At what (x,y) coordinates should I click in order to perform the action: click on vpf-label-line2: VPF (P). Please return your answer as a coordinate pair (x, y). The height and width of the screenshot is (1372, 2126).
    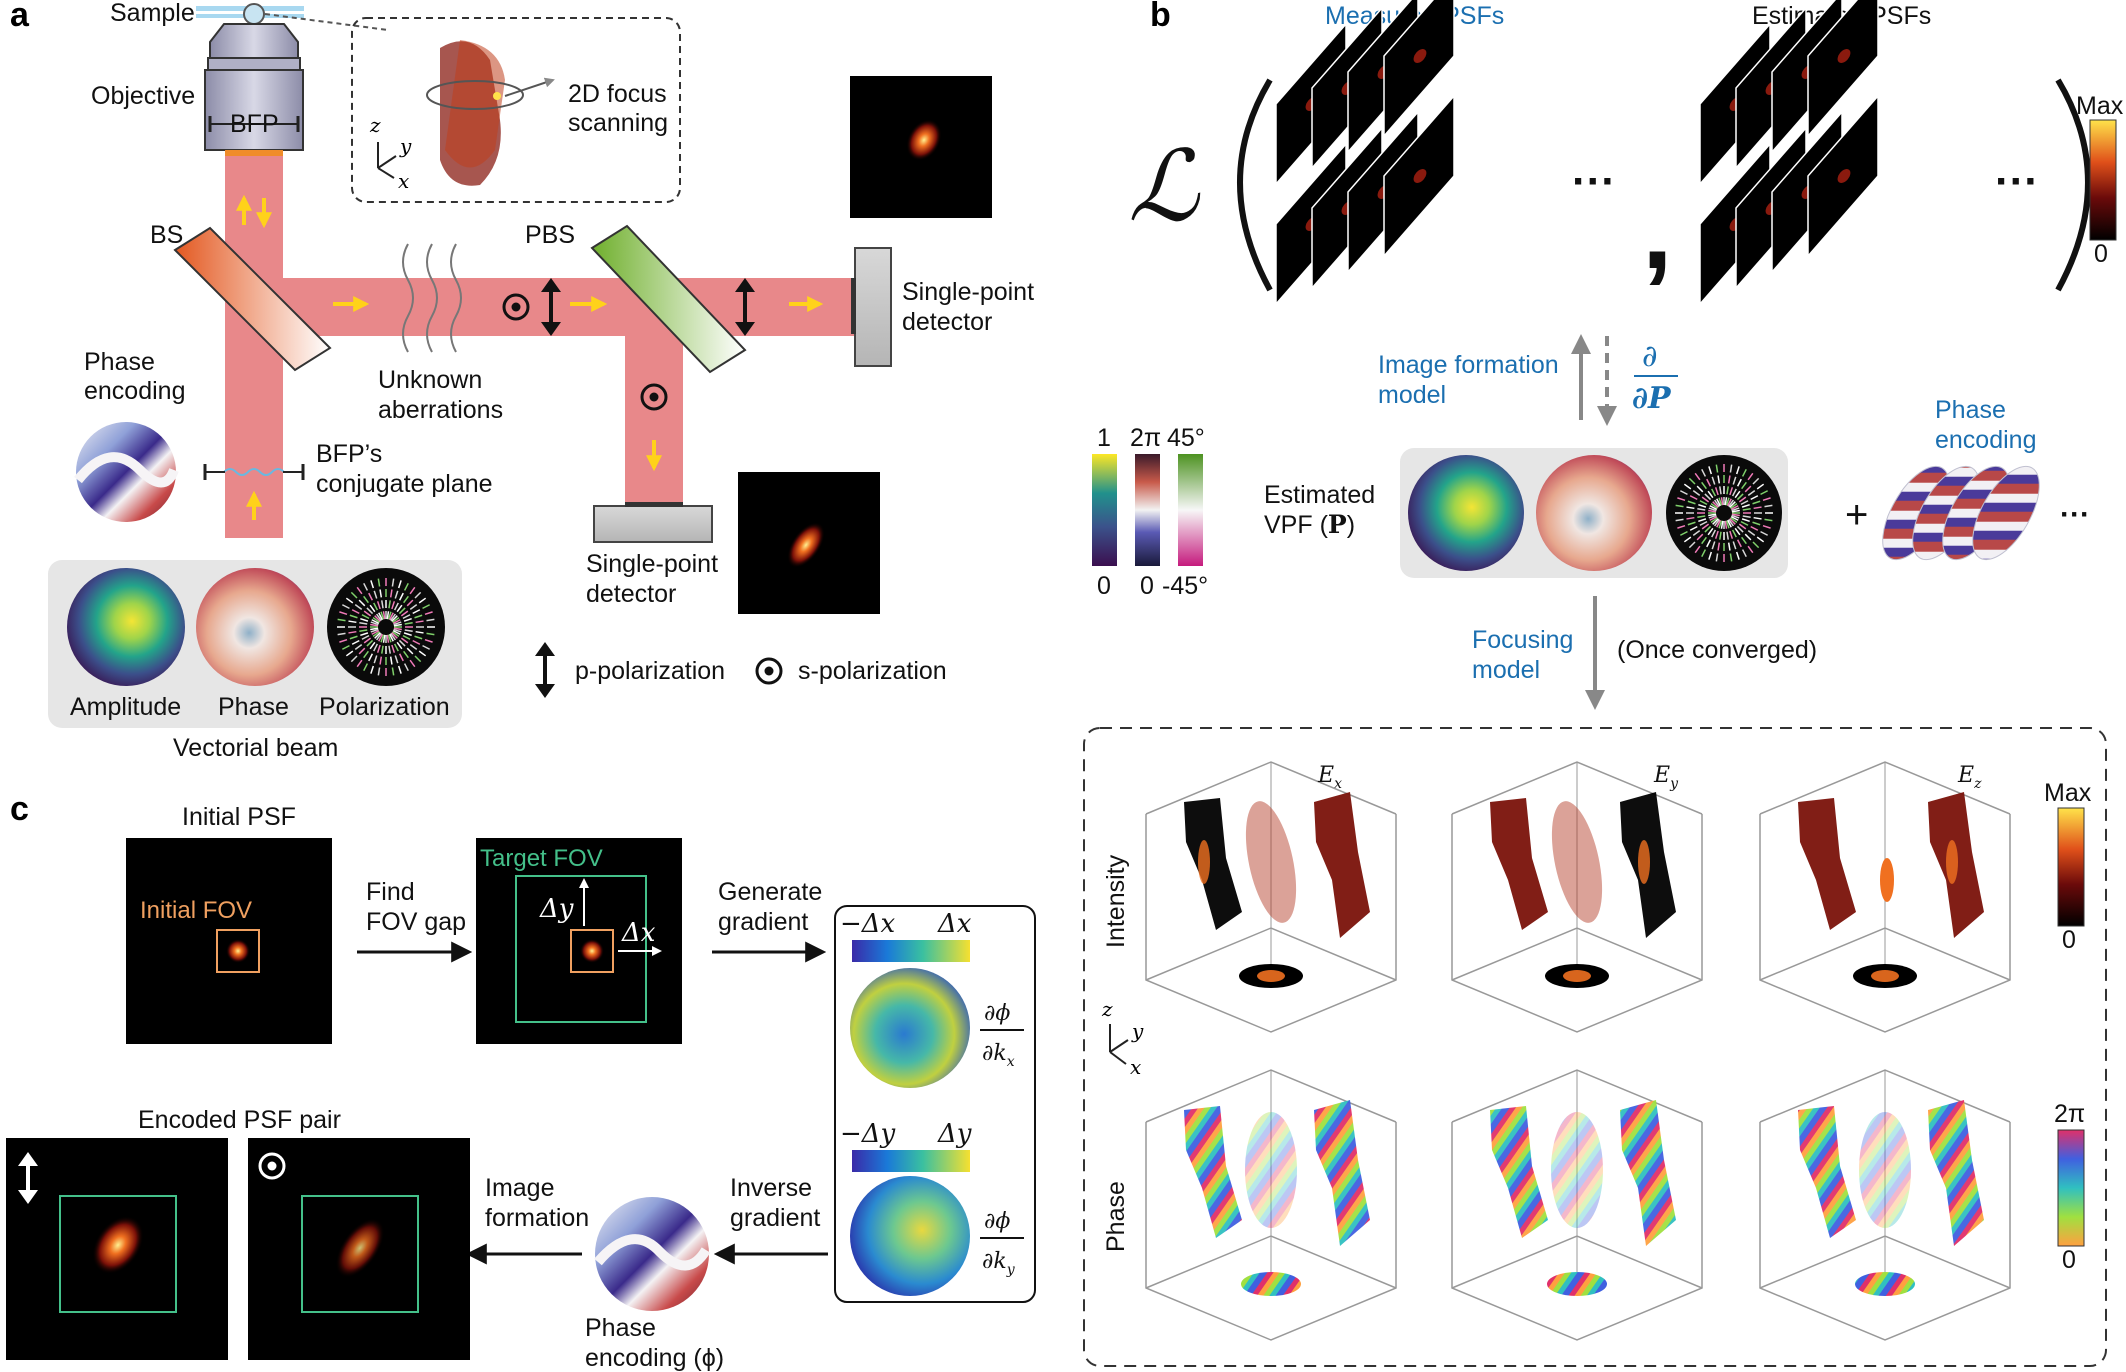
    Looking at the image, I should click on (1309, 524).